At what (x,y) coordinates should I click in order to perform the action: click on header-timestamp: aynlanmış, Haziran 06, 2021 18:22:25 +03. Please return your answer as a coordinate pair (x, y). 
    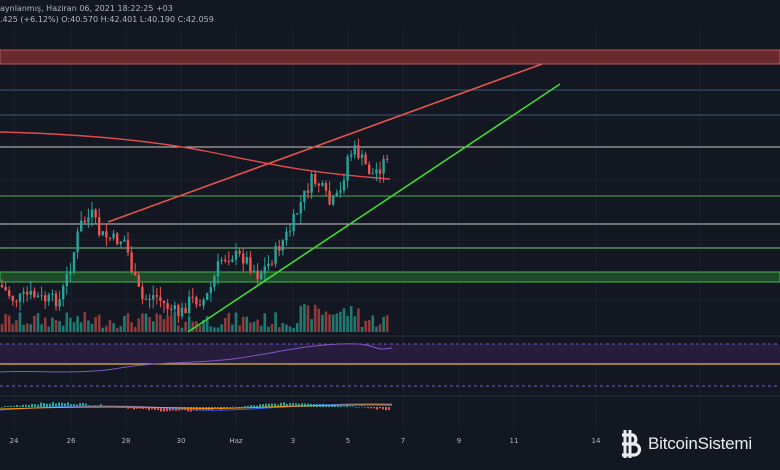
    Looking at the image, I should click on (86, 8).